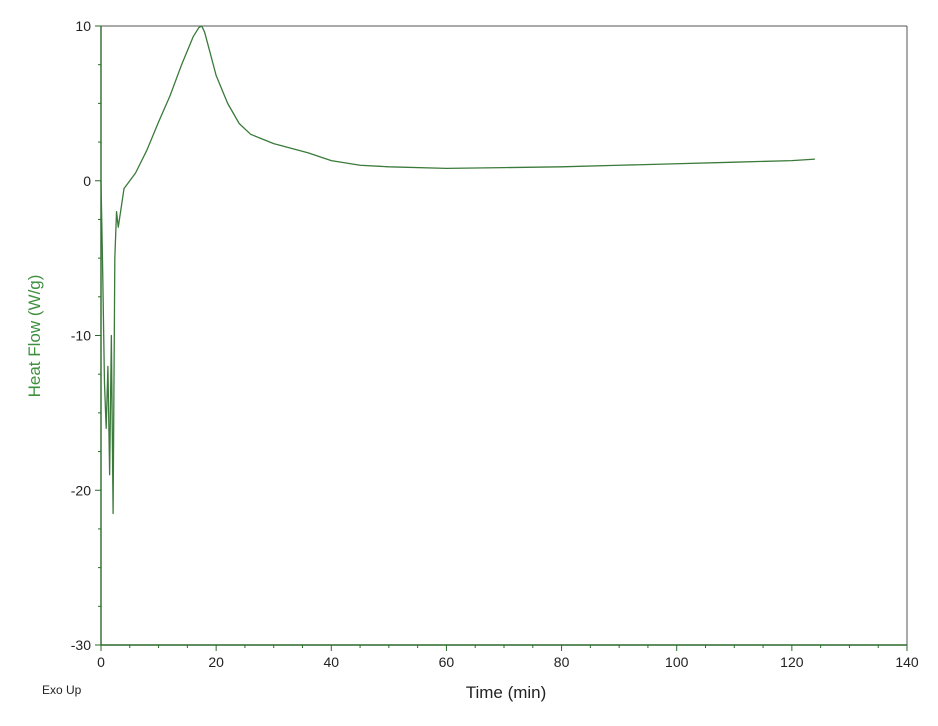 The height and width of the screenshot is (726, 938). I want to click on x-axis-label: Time (min), so click(506, 692).